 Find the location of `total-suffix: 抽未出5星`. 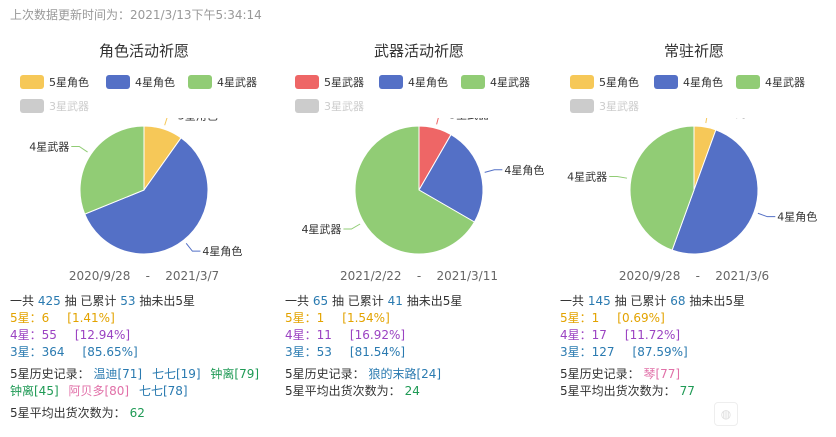

total-suffix: 抽未出5星 is located at coordinates (717, 301).